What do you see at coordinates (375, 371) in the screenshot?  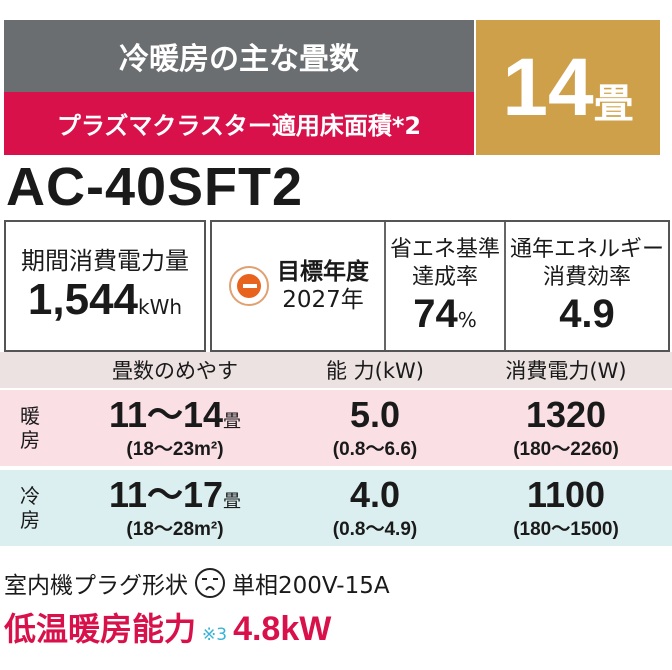 I see `header-capacity: 能 力(kW)` at bounding box center [375, 371].